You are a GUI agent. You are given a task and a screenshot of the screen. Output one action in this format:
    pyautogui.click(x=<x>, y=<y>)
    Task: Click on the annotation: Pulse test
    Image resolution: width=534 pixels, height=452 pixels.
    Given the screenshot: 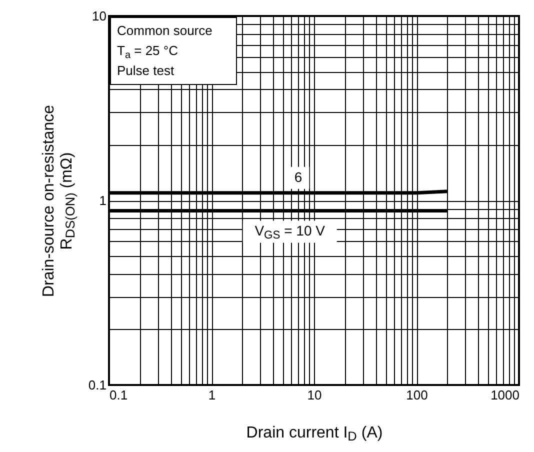 What is the action you would take?
    pyautogui.click(x=146, y=71)
    